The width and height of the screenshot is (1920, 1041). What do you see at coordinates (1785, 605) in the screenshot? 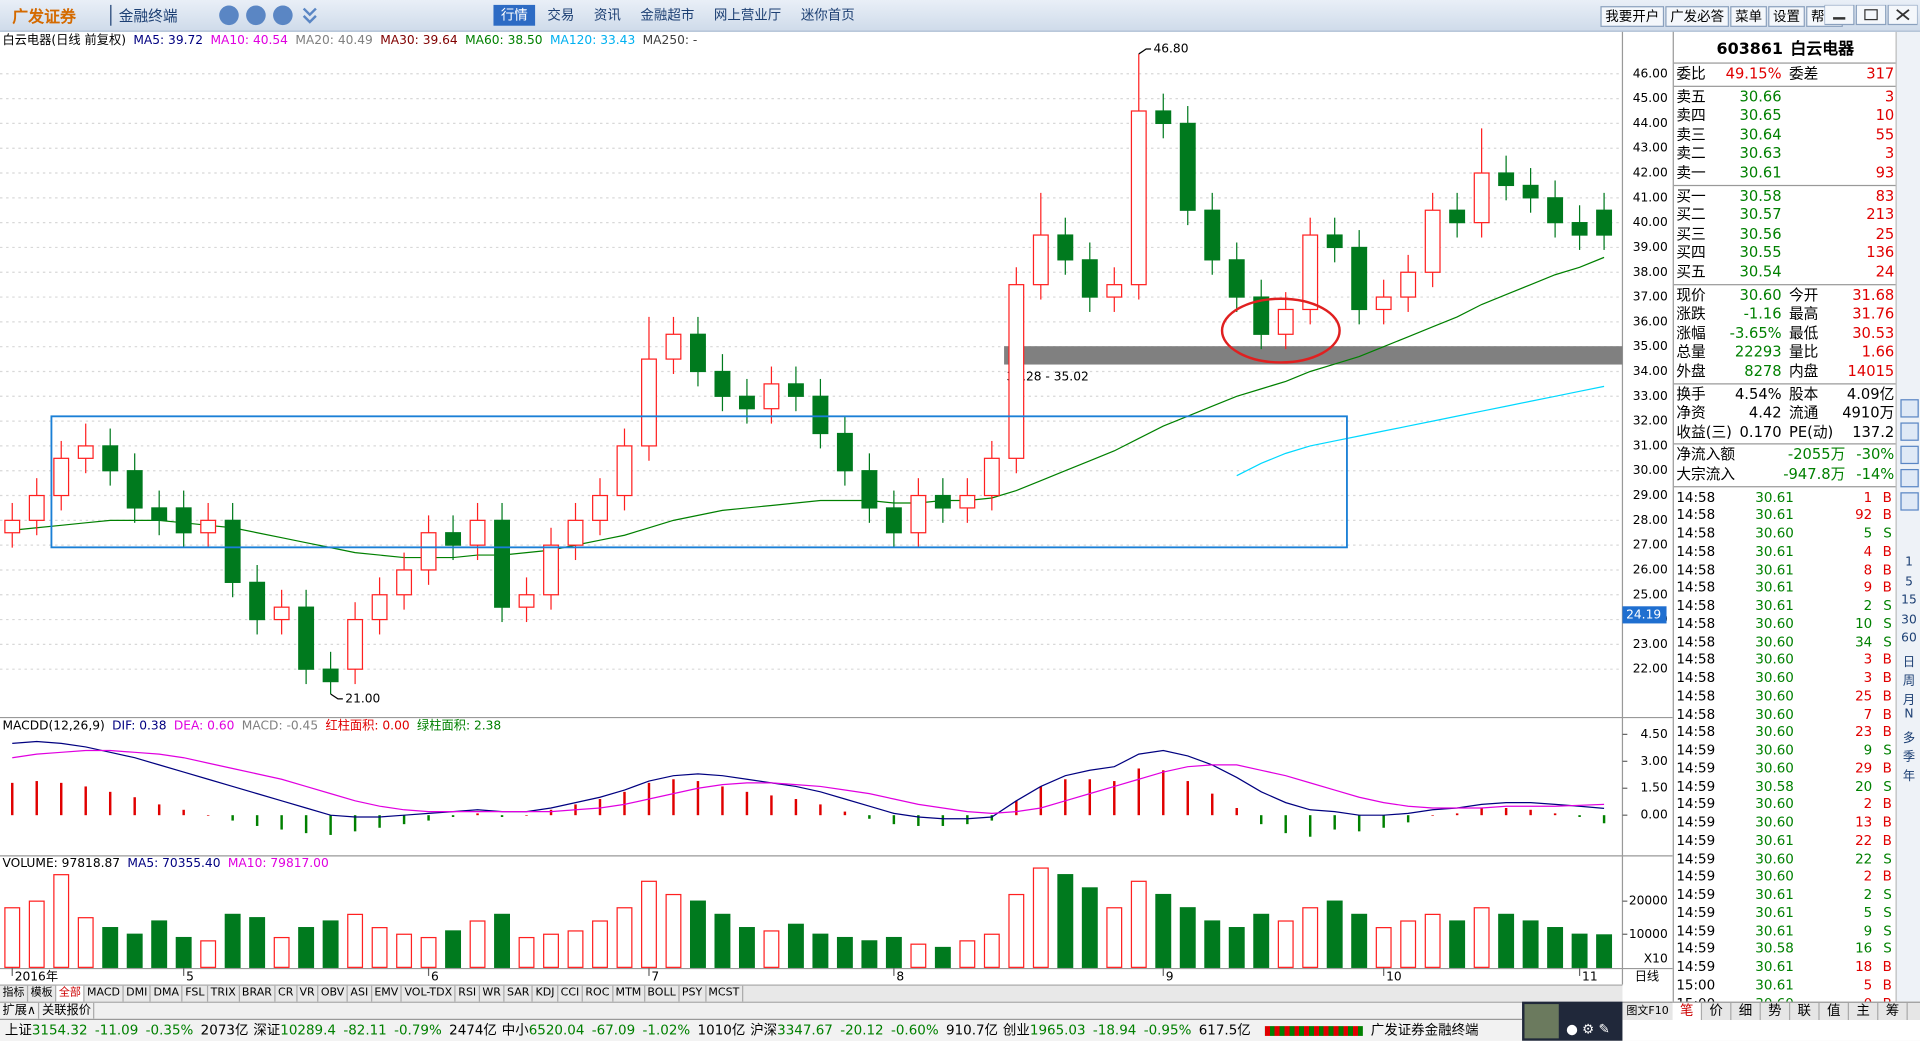
I see `trade-row: 14:58 30.61 2 S` at bounding box center [1785, 605].